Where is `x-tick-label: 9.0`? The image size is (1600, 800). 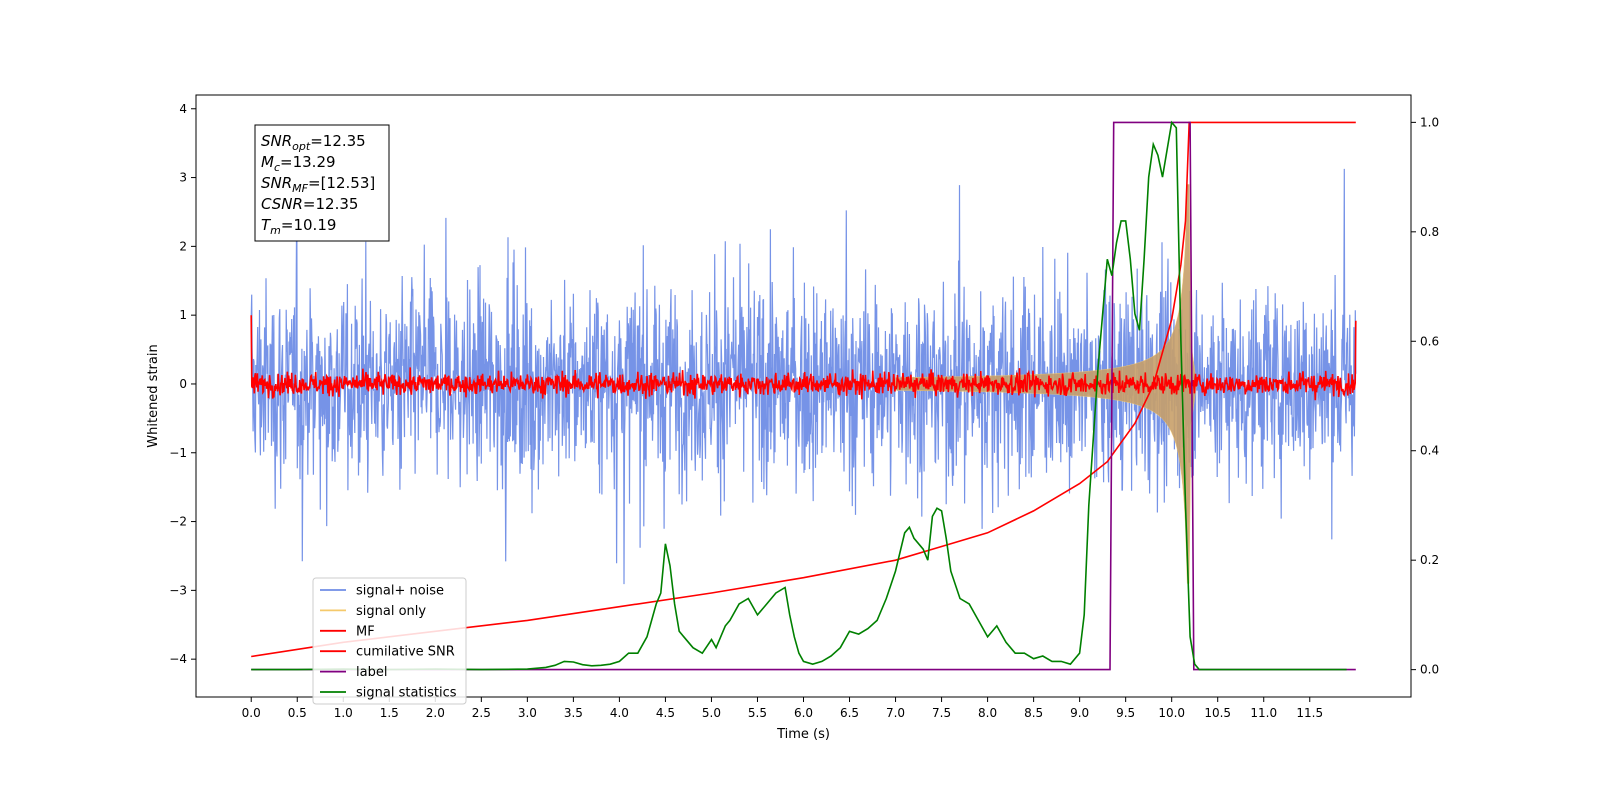
x-tick-label: 9.0 is located at coordinates (1079, 713).